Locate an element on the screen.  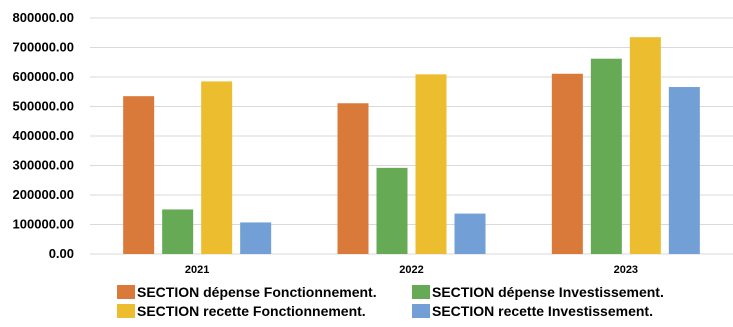
x-axis-ticks: 2021 2022 2023 is located at coordinates (411, 270).